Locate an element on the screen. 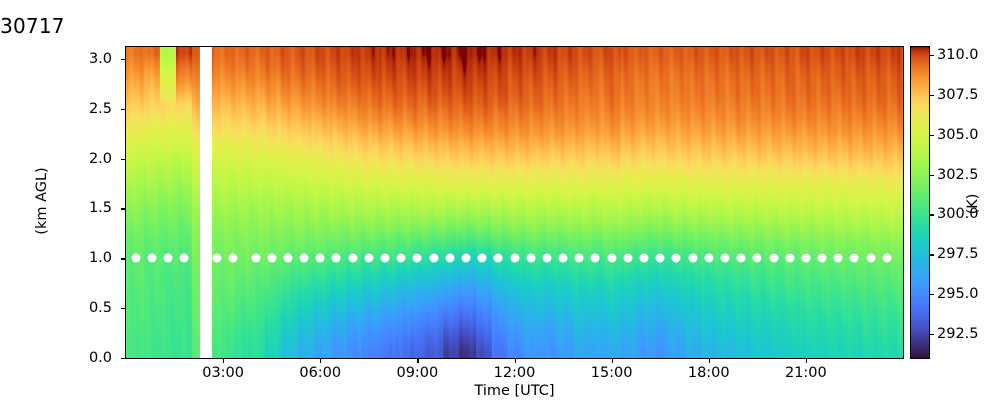 The height and width of the screenshot is (400, 1000). axis-spine-right is located at coordinates (904, 202).